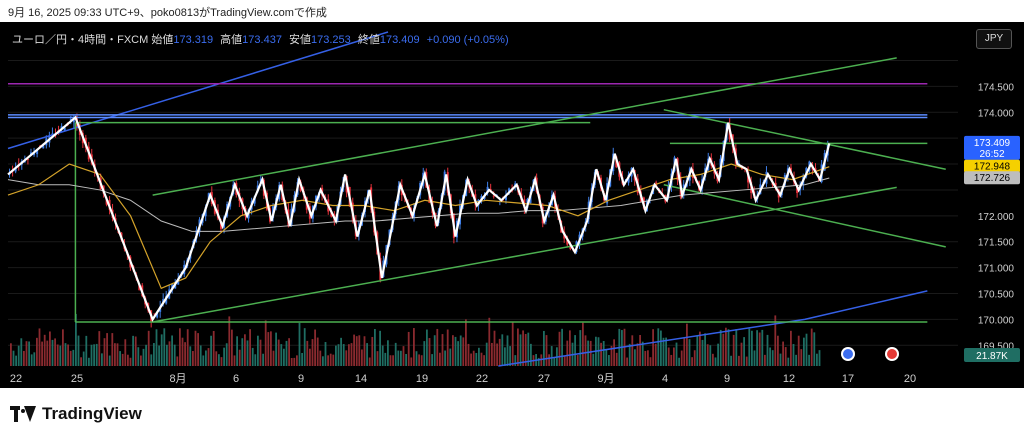  Describe the element at coordinates (992, 143) in the screenshot. I see `price-label-text: 173.409` at that location.